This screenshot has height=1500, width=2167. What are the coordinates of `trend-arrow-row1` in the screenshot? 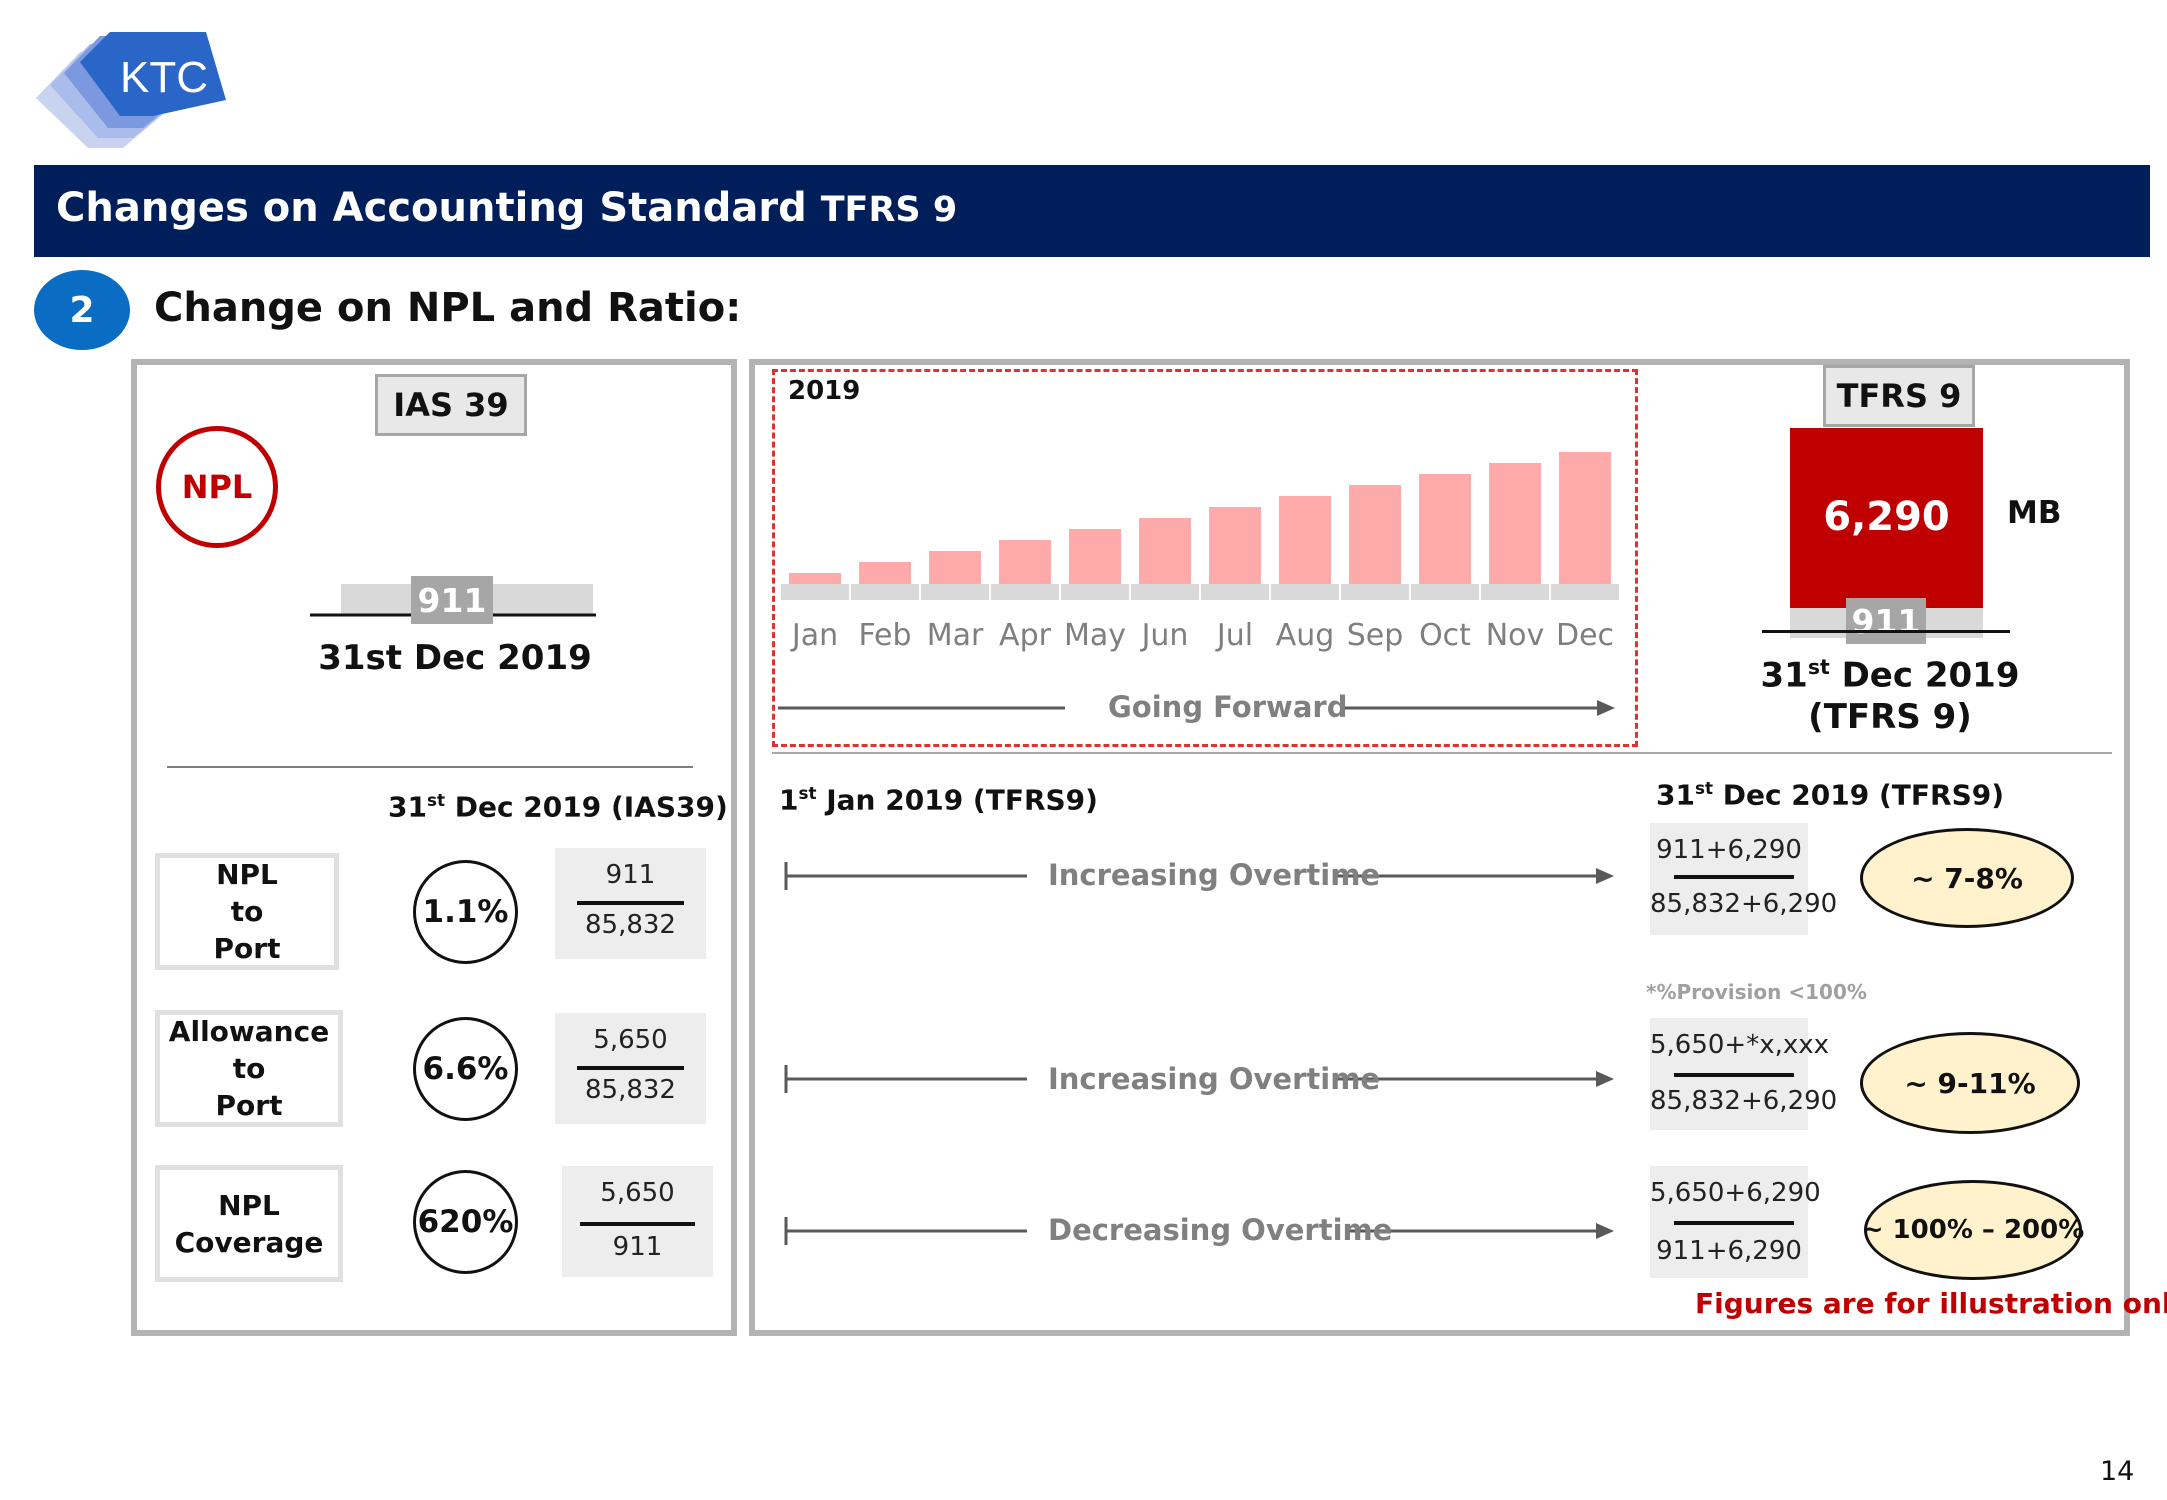 It's located at (1199, 876).